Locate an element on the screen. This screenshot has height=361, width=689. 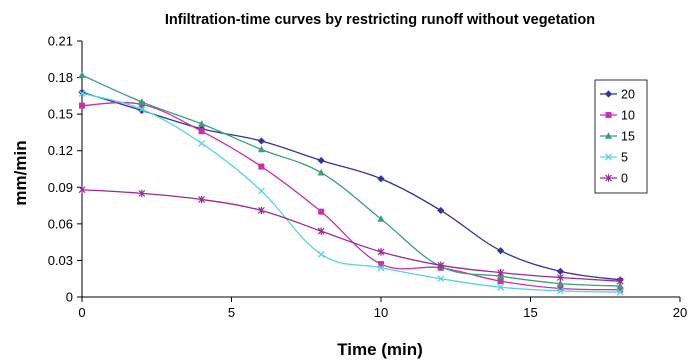
legend: 20 10 15 5 0 is located at coordinates (621, 136).